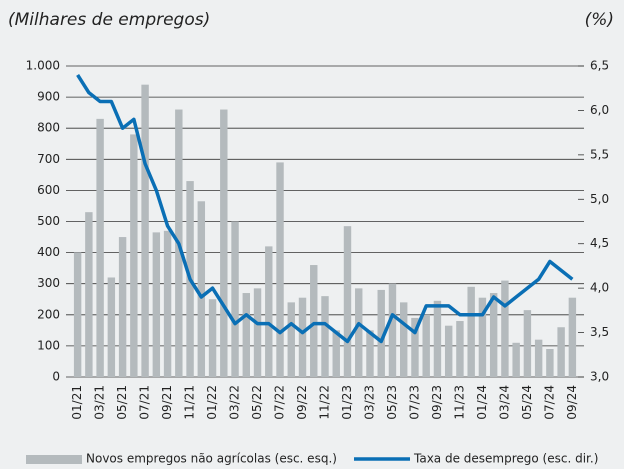  What do you see at coordinates (572, 402) in the screenshot?
I see `x-tick-label: 09/24` at bounding box center [572, 402].